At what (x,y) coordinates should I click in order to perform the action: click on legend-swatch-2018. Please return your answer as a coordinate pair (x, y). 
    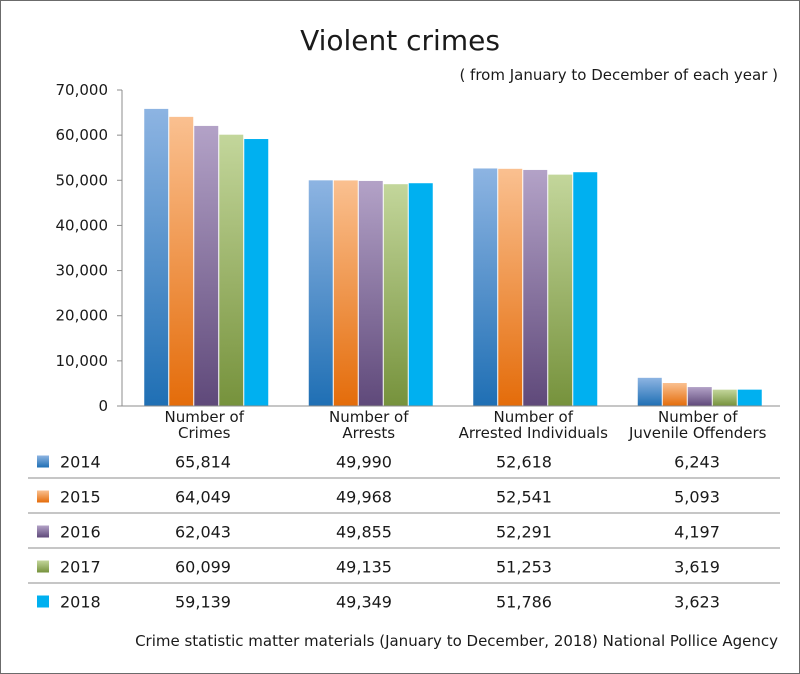
    Looking at the image, I should click on (43, 601).